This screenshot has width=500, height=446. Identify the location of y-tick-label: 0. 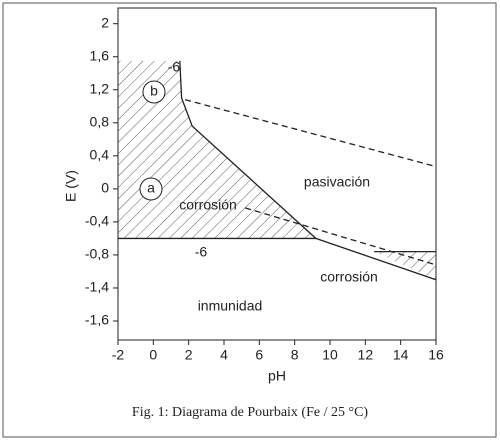
(105, 188).